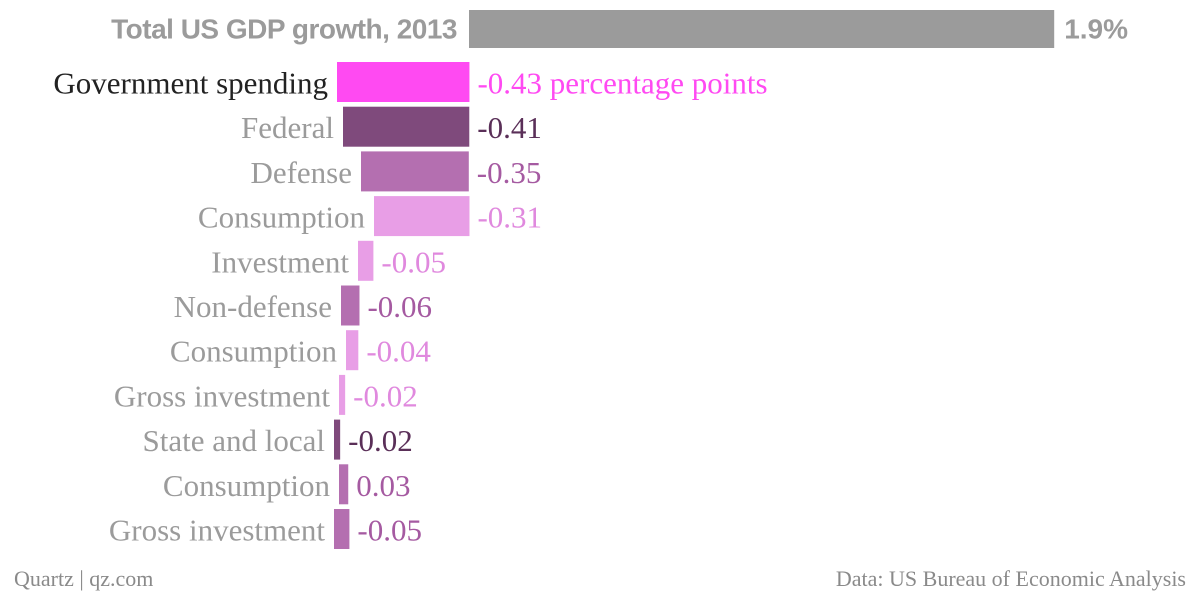  Describe the element at coordinates (389, 530) in the screenshot. I see `value-label-10: -0.05` at that location.